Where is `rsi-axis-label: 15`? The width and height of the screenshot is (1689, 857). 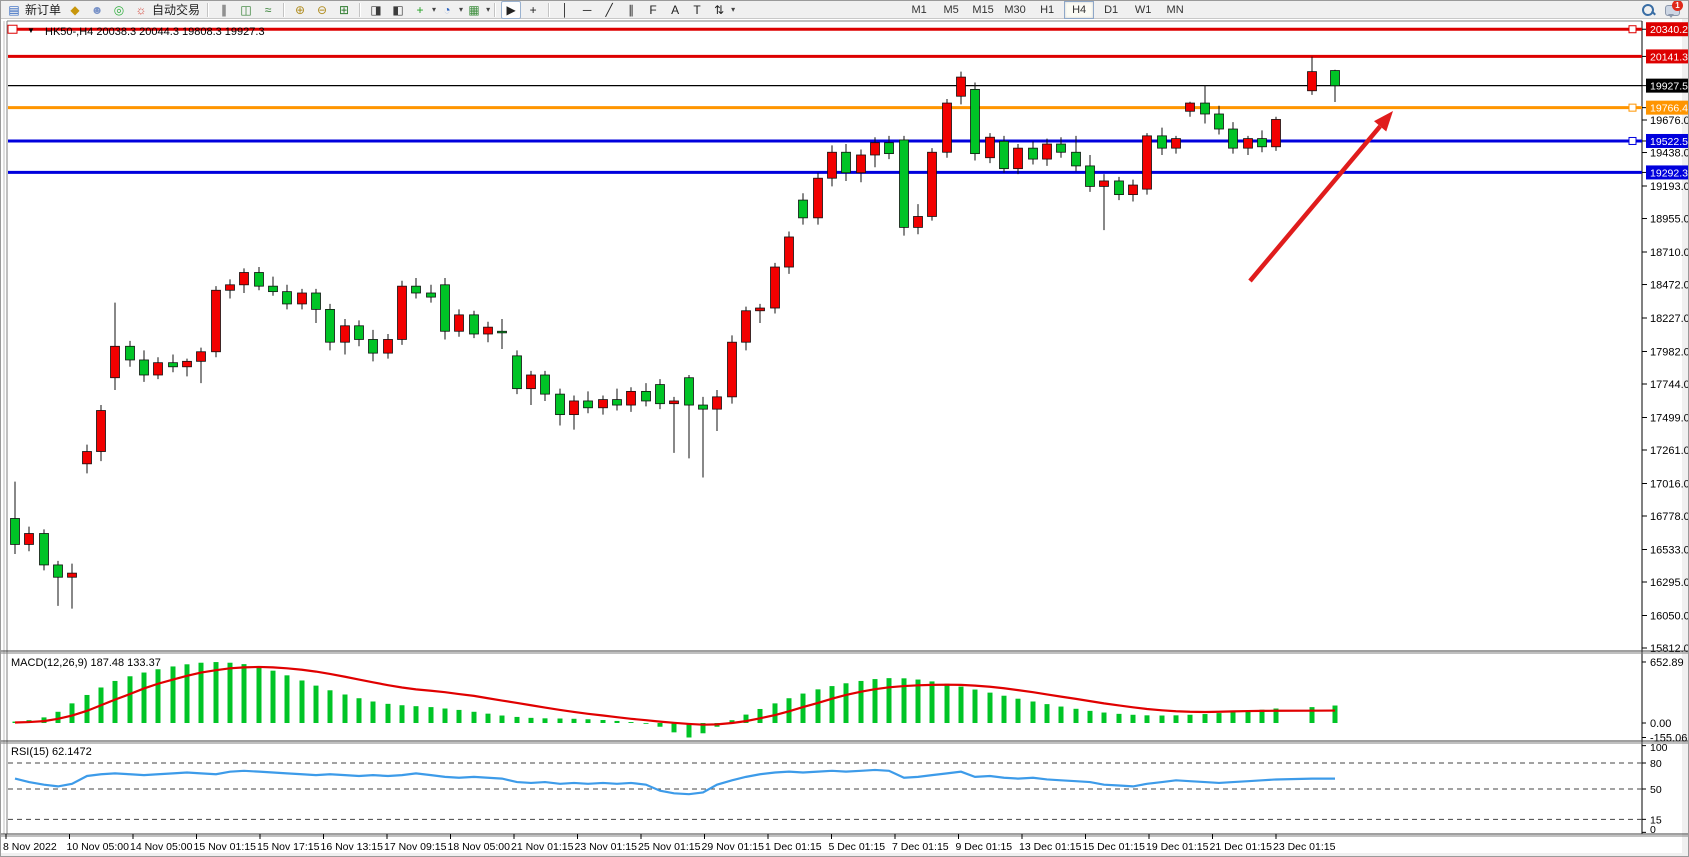
rsi-axis-label: 15 is located at coordinates (1656, 820).